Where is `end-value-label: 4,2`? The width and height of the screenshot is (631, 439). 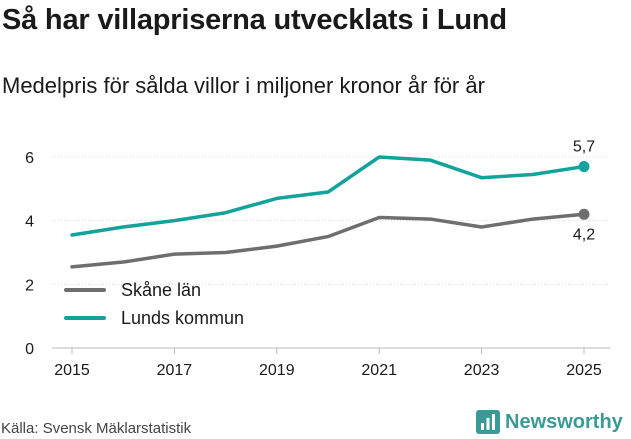
end-value-label: 4,2 is located at coordinates (584, 234).